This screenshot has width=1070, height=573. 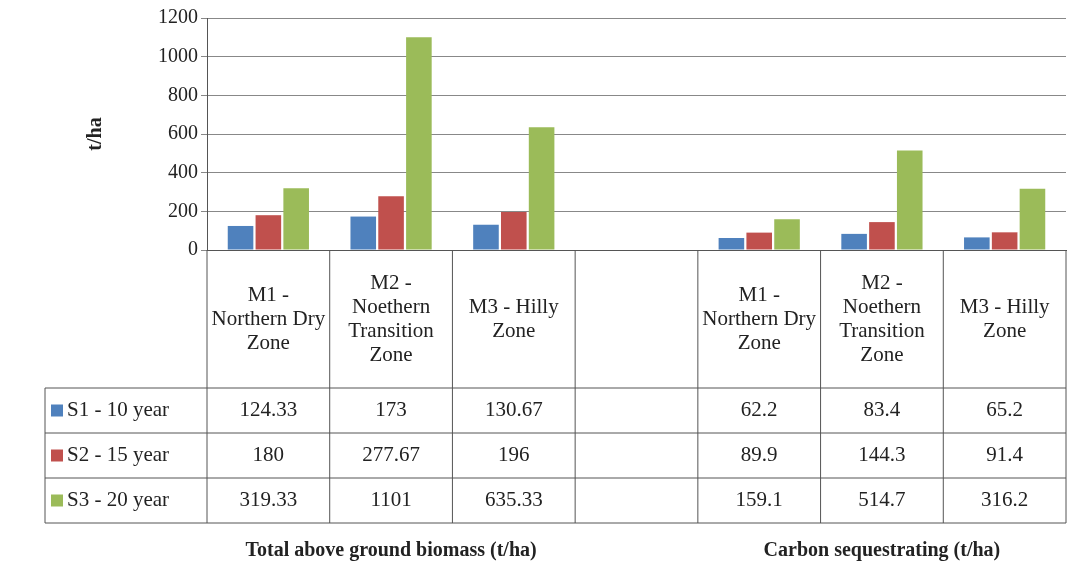 What do you see at coordinates (178, 54) in the screenshot?
I see `y-tick-label: 1000` at bounding box center [178, 54].